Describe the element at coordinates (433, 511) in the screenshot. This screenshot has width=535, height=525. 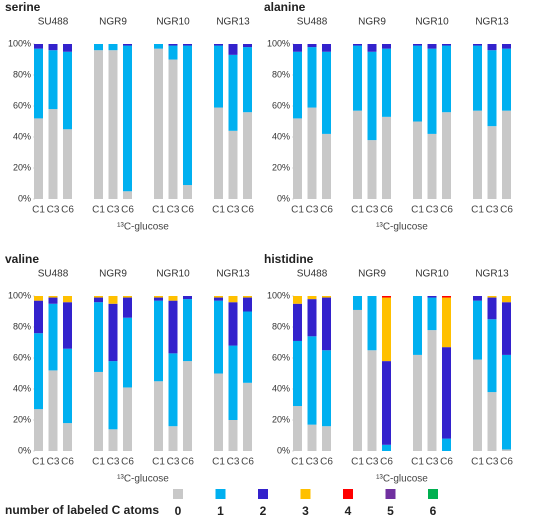
I see `legend-label: 6` at that location.